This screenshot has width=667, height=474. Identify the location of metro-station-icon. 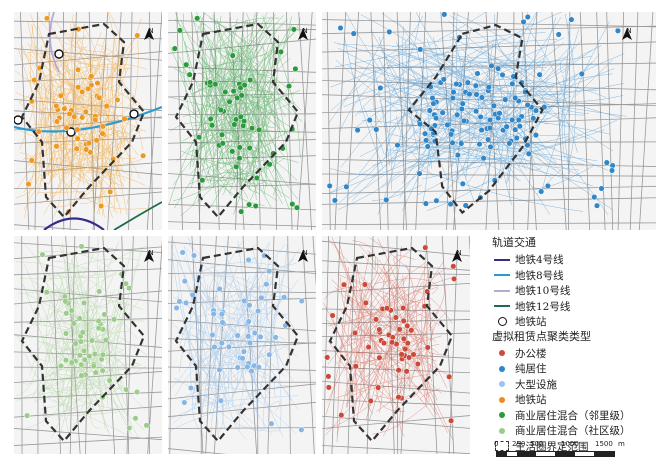
(502, 322).